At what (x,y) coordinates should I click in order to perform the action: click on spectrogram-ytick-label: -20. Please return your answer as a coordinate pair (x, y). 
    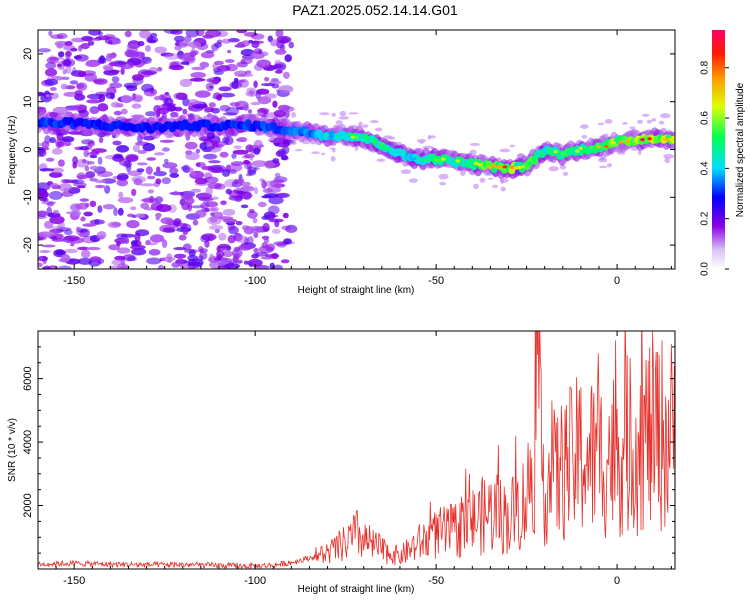
    Looking at the image, I should click on (28, 245).